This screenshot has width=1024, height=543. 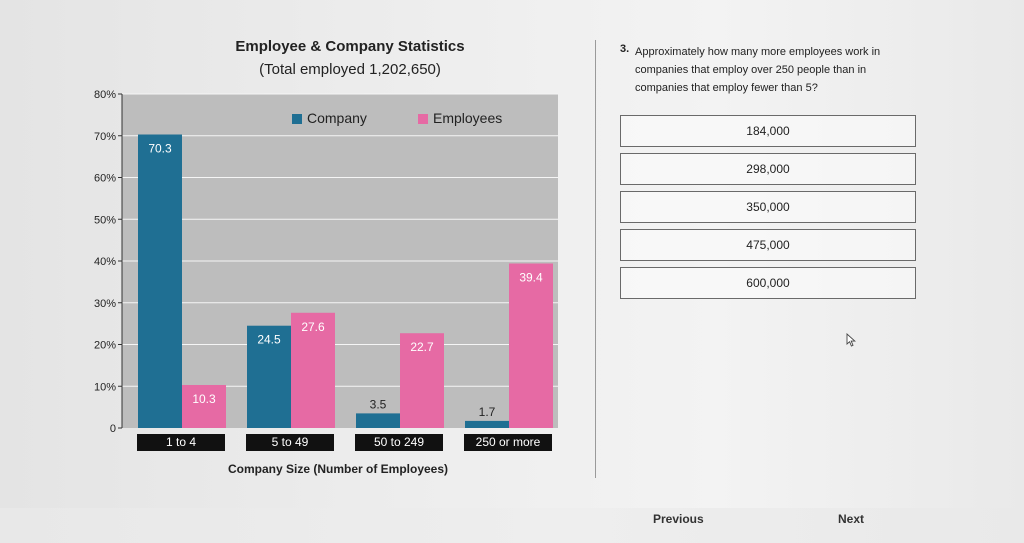 I want to click on answer-option: 350,000, so click(x=768, y=207).